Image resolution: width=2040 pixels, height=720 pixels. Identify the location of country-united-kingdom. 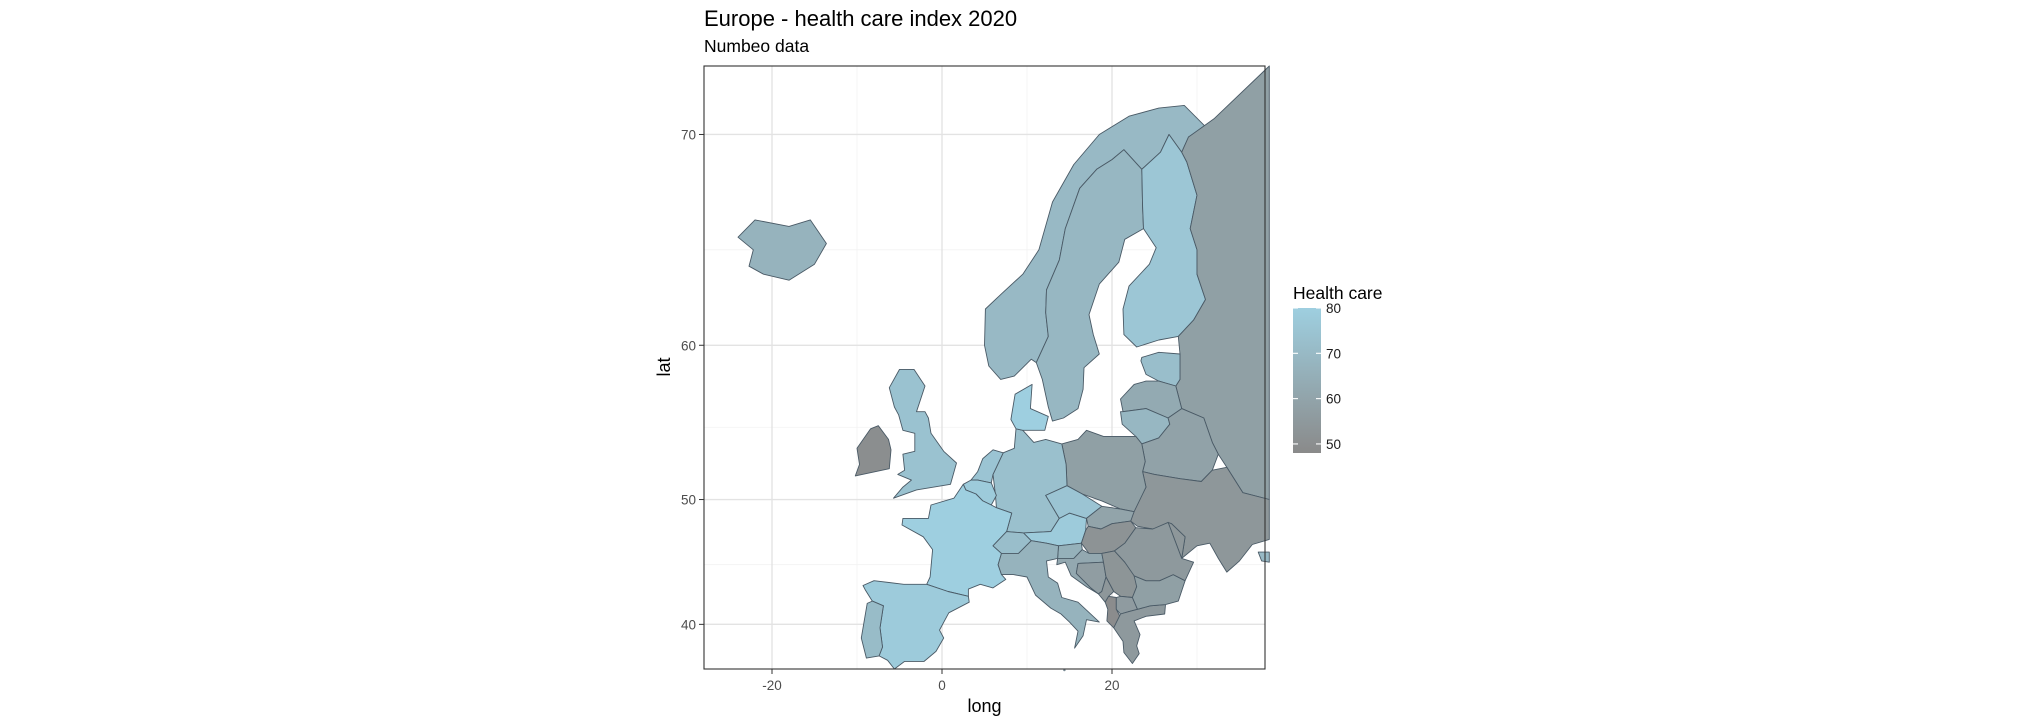
(922, 433).